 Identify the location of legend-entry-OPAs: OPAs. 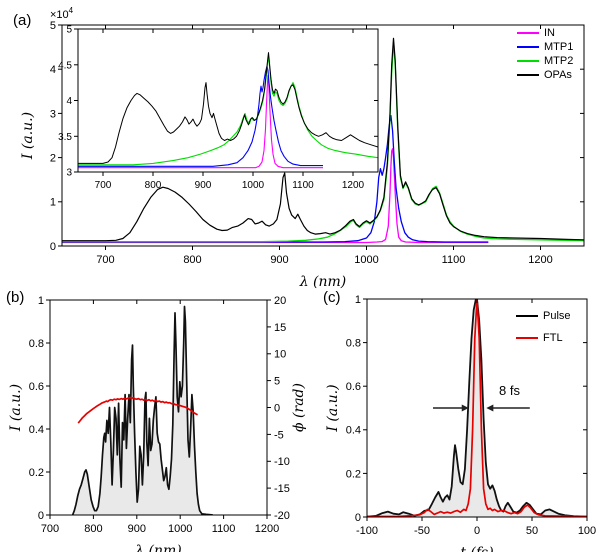
(545, 75).